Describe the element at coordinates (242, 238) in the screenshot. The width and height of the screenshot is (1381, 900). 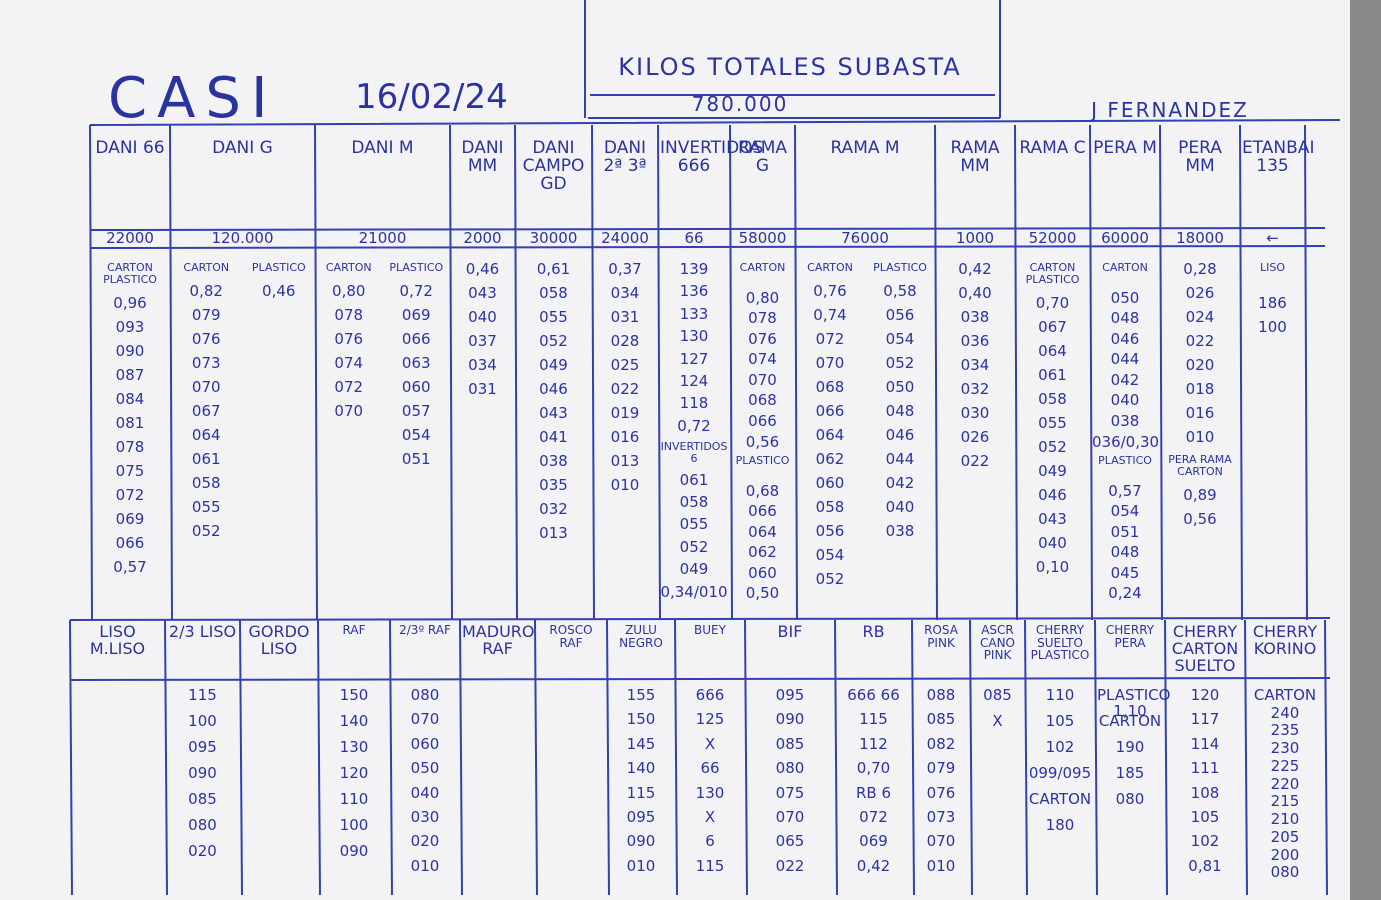
I see `kilos: 120.000` at that location.